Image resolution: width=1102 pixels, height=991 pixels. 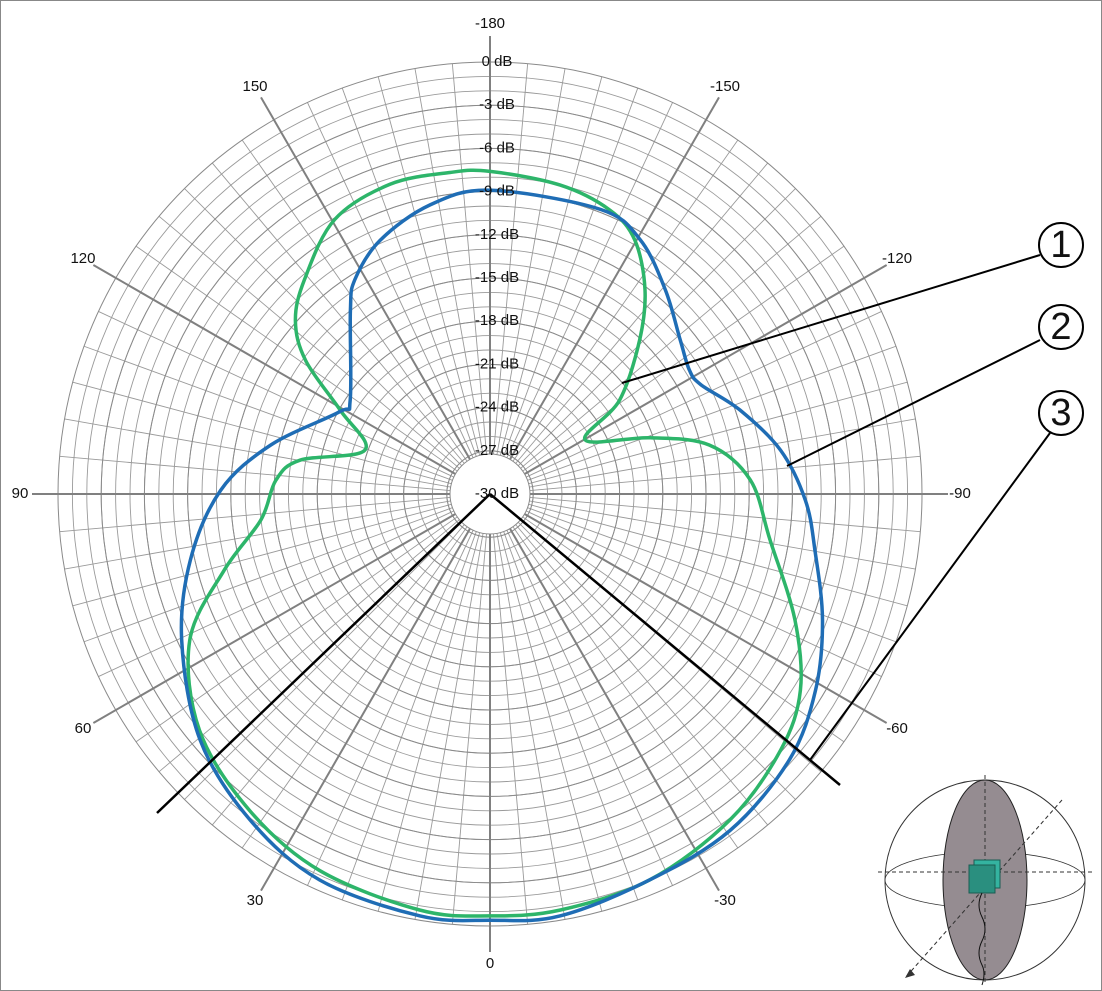 What do you see at coordinates (255, 900) in the screenshot?
I see `angle-label: 30` at bounding box center [255, 900].